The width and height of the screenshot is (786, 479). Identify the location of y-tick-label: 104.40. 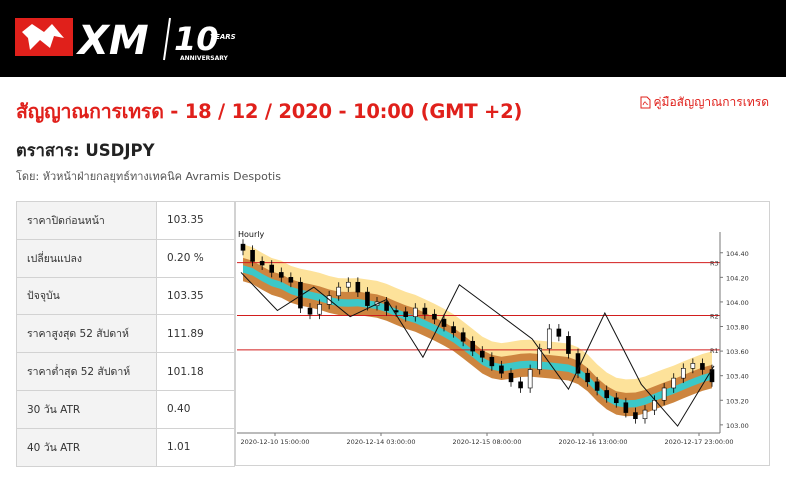
(737, 254).